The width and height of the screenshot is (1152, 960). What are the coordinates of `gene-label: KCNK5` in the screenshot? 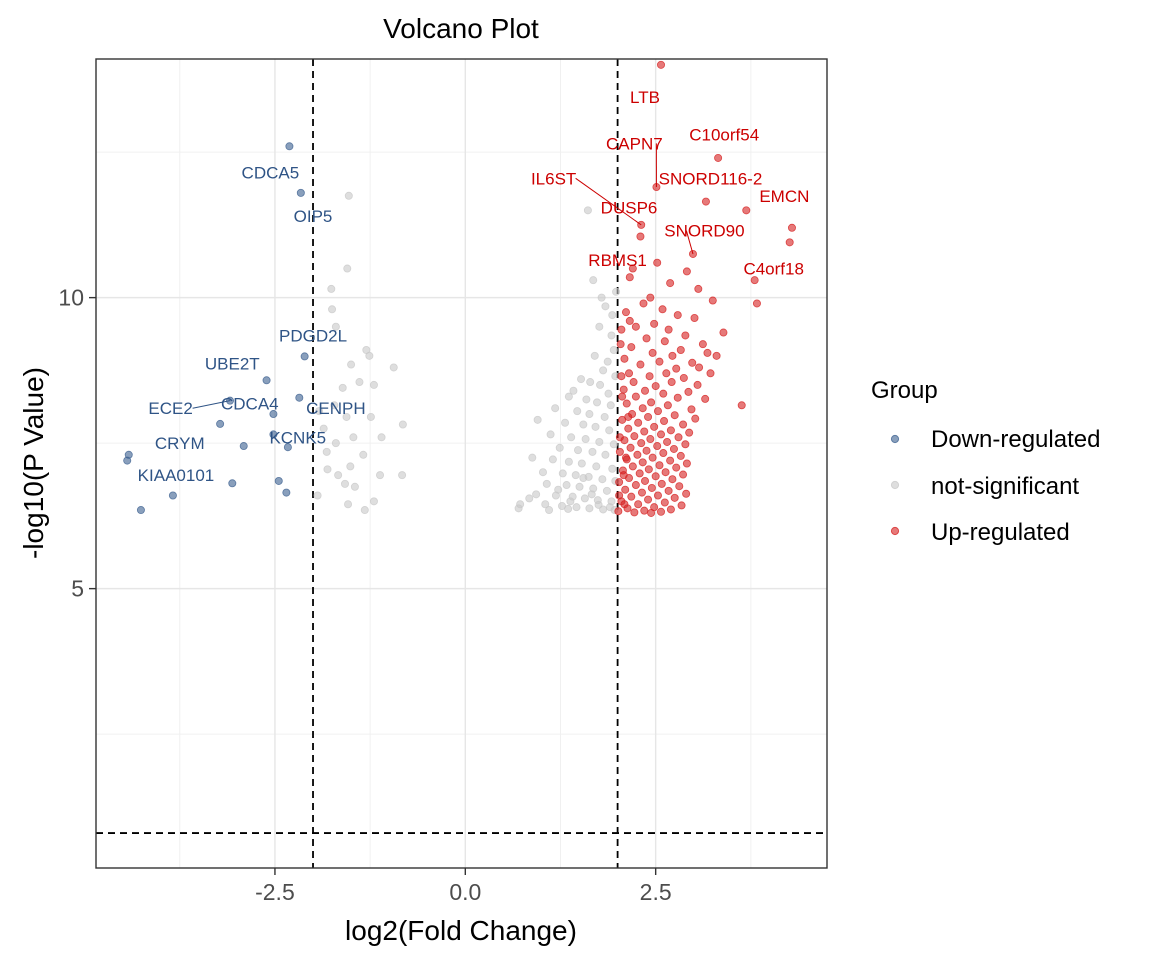 It's located at (297, 437).